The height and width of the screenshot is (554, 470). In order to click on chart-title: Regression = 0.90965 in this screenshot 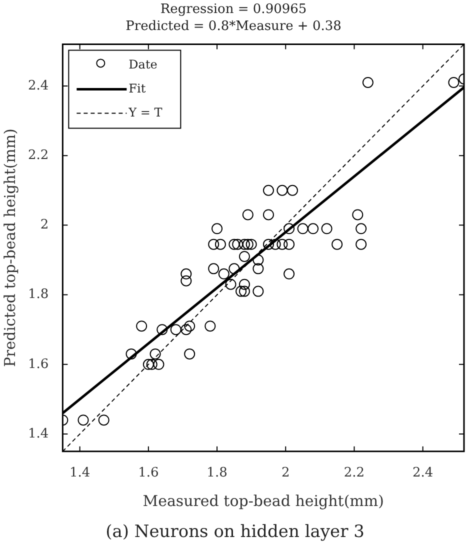, I will do `click(233, 10)`.